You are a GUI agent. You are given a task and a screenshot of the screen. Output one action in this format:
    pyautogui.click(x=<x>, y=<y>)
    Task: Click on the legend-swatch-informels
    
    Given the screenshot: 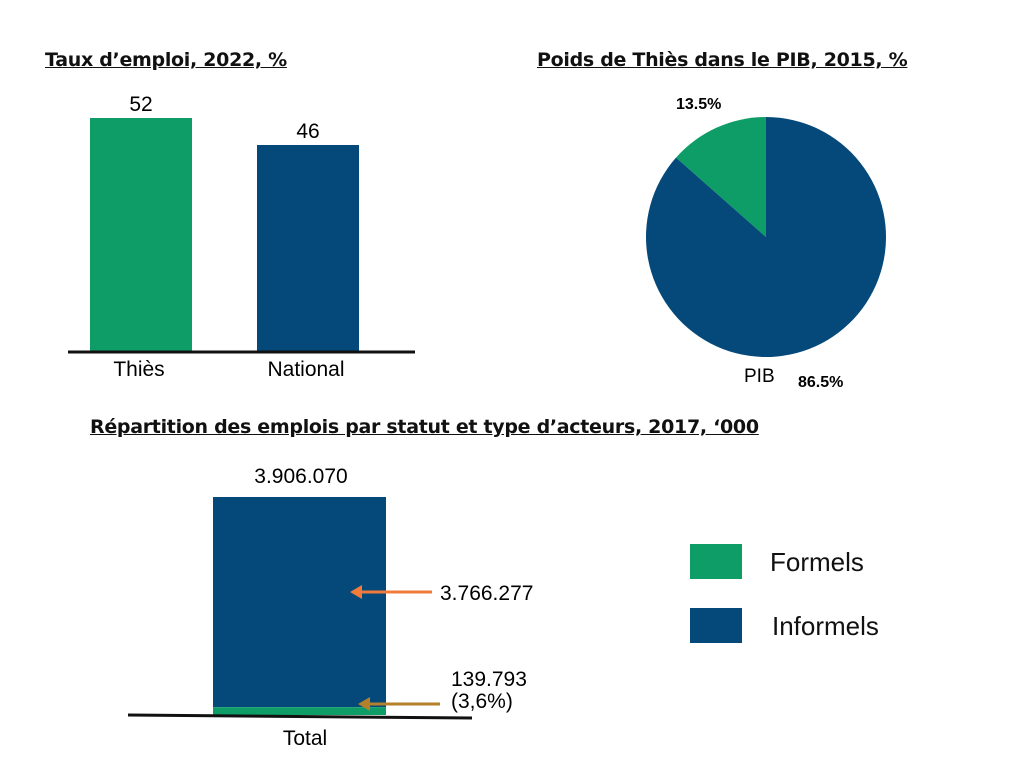 What is the action you would take?
    pyautogui.click(x=716, y=625)
    